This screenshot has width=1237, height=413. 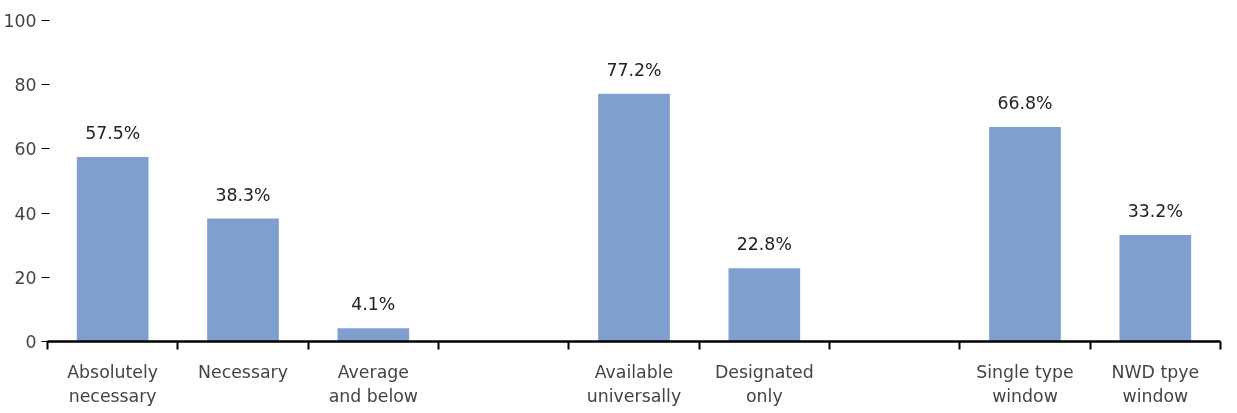 What do you see at coordinates (373, 383) in the screenshot?
I see `x-tick-label: Average and below` at bounding box center [373, 383].